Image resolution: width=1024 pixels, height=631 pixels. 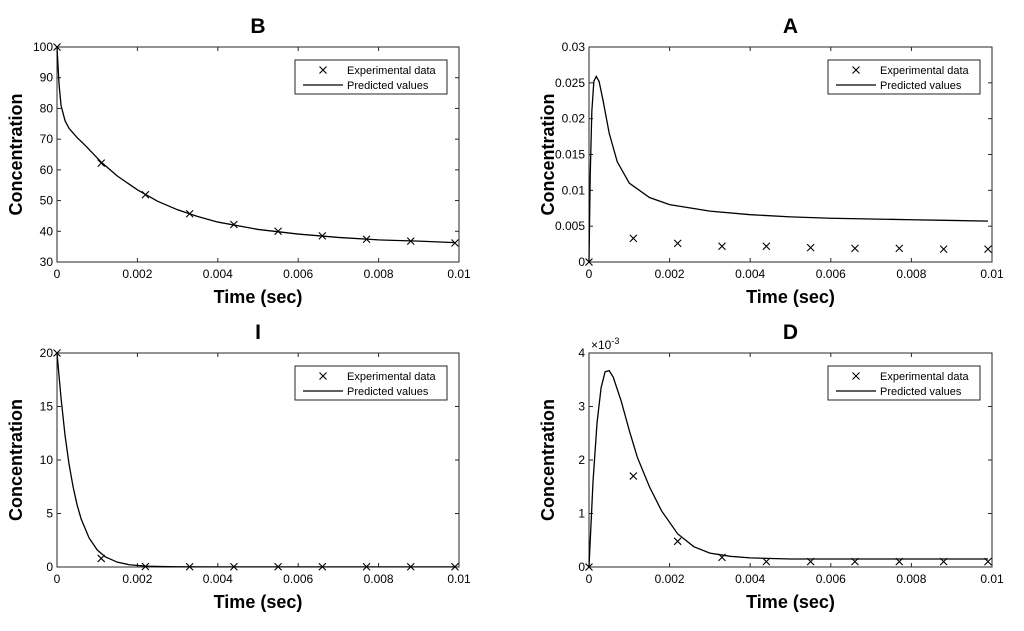 What do you see at coordinates (574, 47) in the screenshot?
I see `y-tick-label: 0.03` at bounding box center [574, 47].